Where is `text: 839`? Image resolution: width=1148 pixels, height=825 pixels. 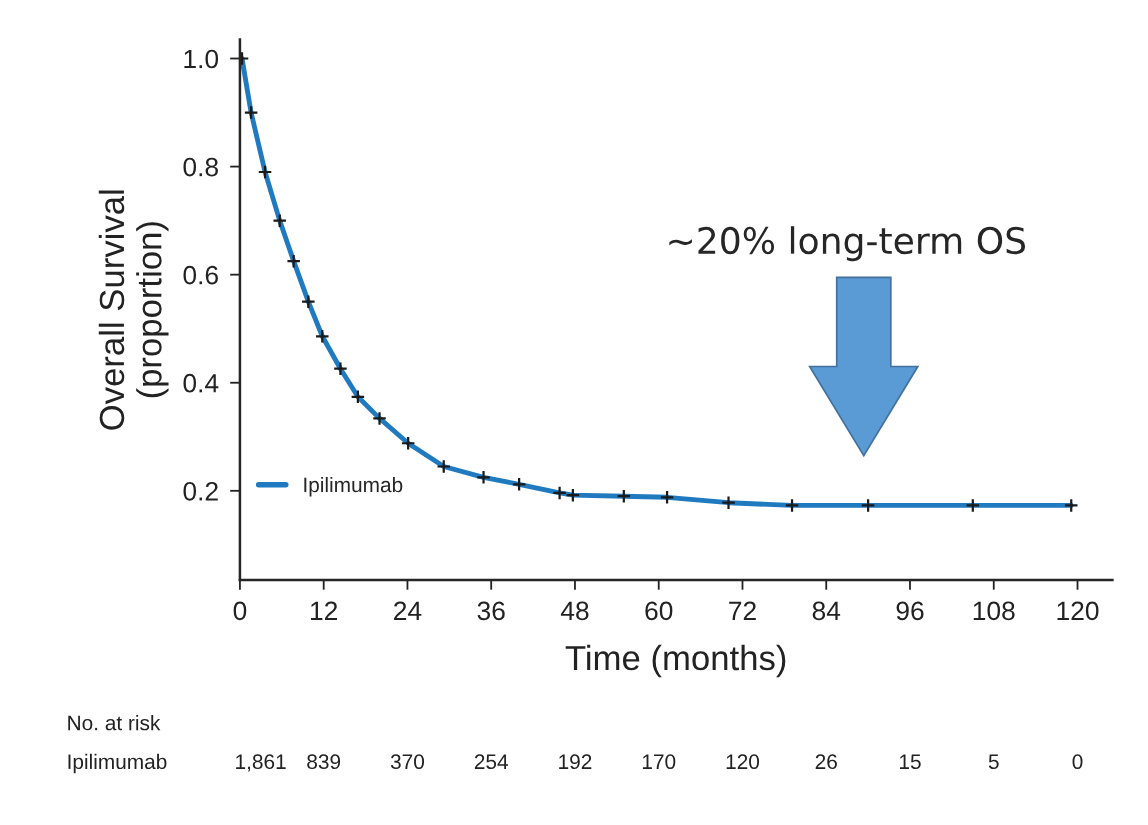
text: 839 is located at coordinates (324, 762).